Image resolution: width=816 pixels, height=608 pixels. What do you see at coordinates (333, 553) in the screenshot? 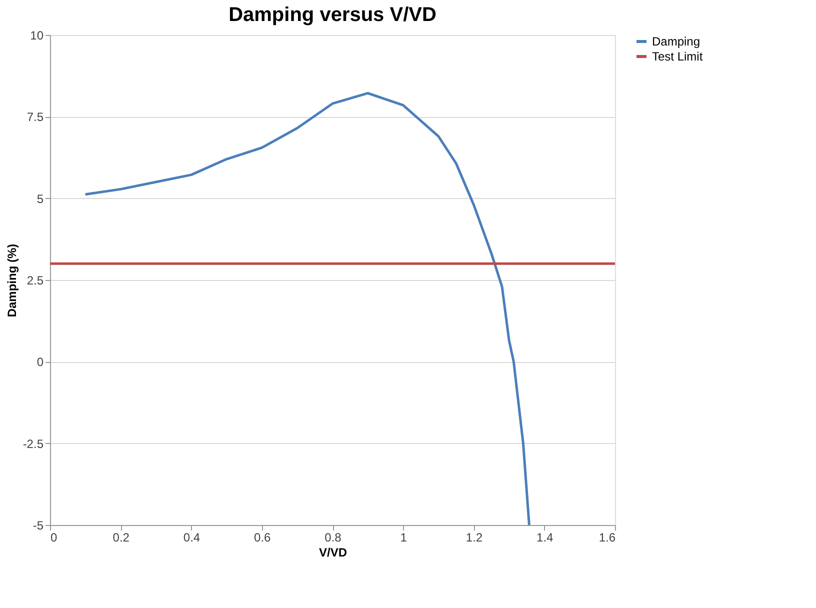
I see `x-axis-title: V/VD` at bounding box center [333, 553].